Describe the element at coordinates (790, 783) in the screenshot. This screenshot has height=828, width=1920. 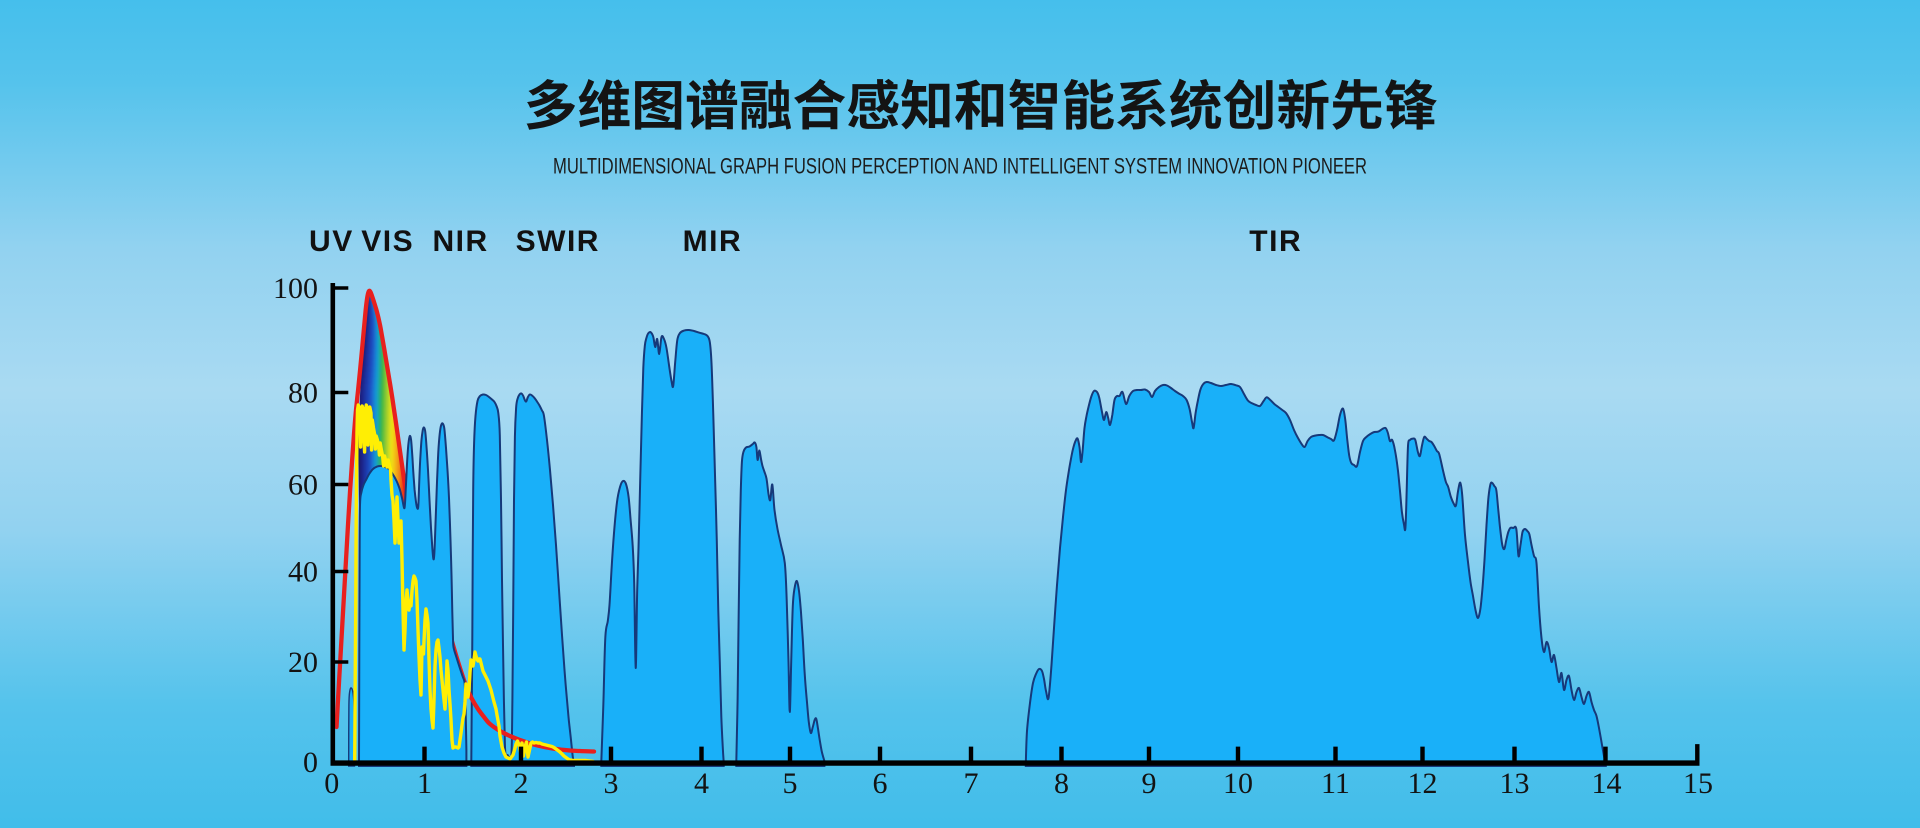
I see `svg-text: 5` at that location.